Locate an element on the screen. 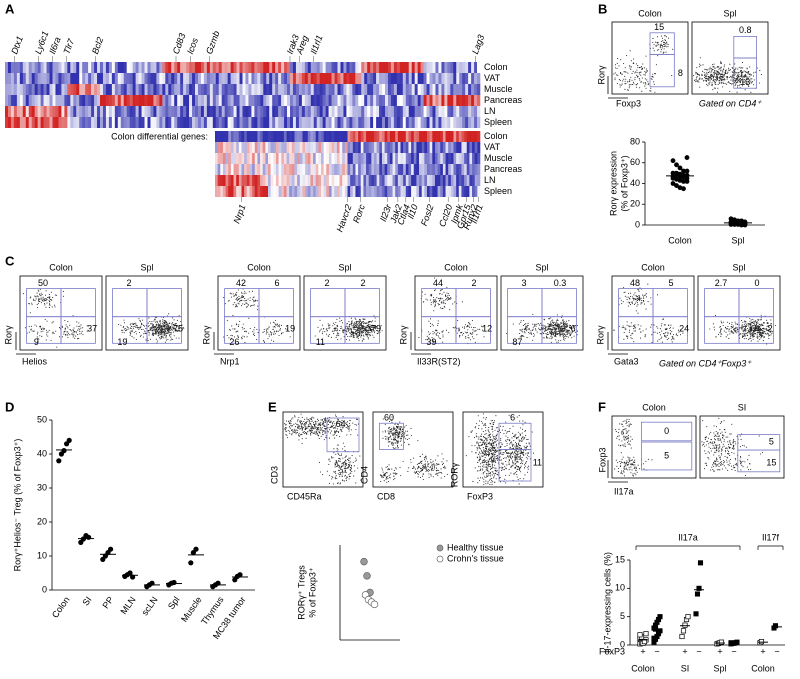  gate-value: 2 is located at coordinates (474, 283).